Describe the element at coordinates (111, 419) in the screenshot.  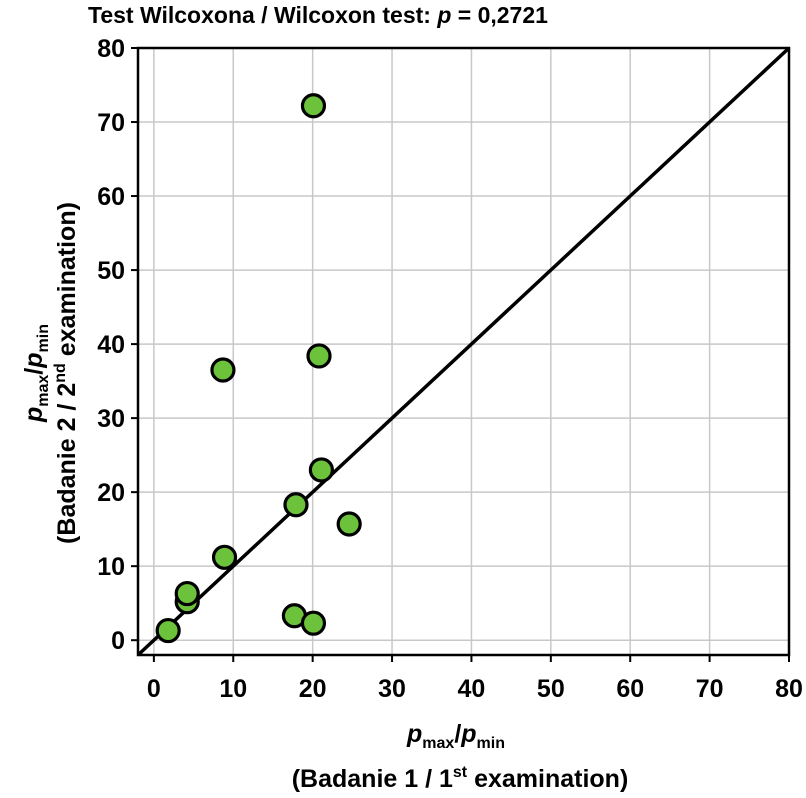
I see `y-tick-label: 30` at that location.